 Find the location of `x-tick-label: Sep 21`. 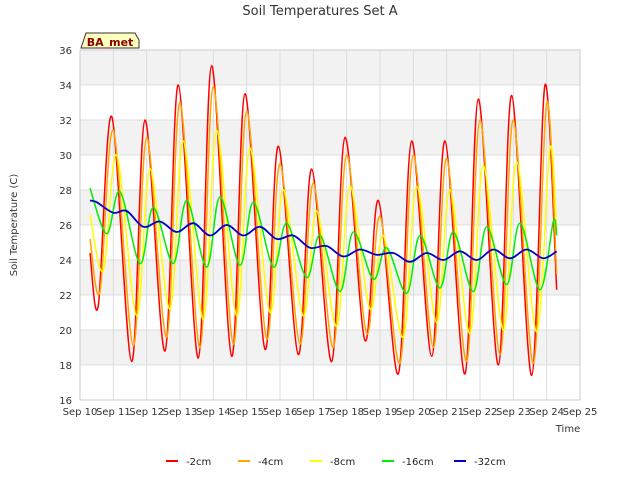

x-tick-label: Sep 21 is located at coordinates (446, 412).